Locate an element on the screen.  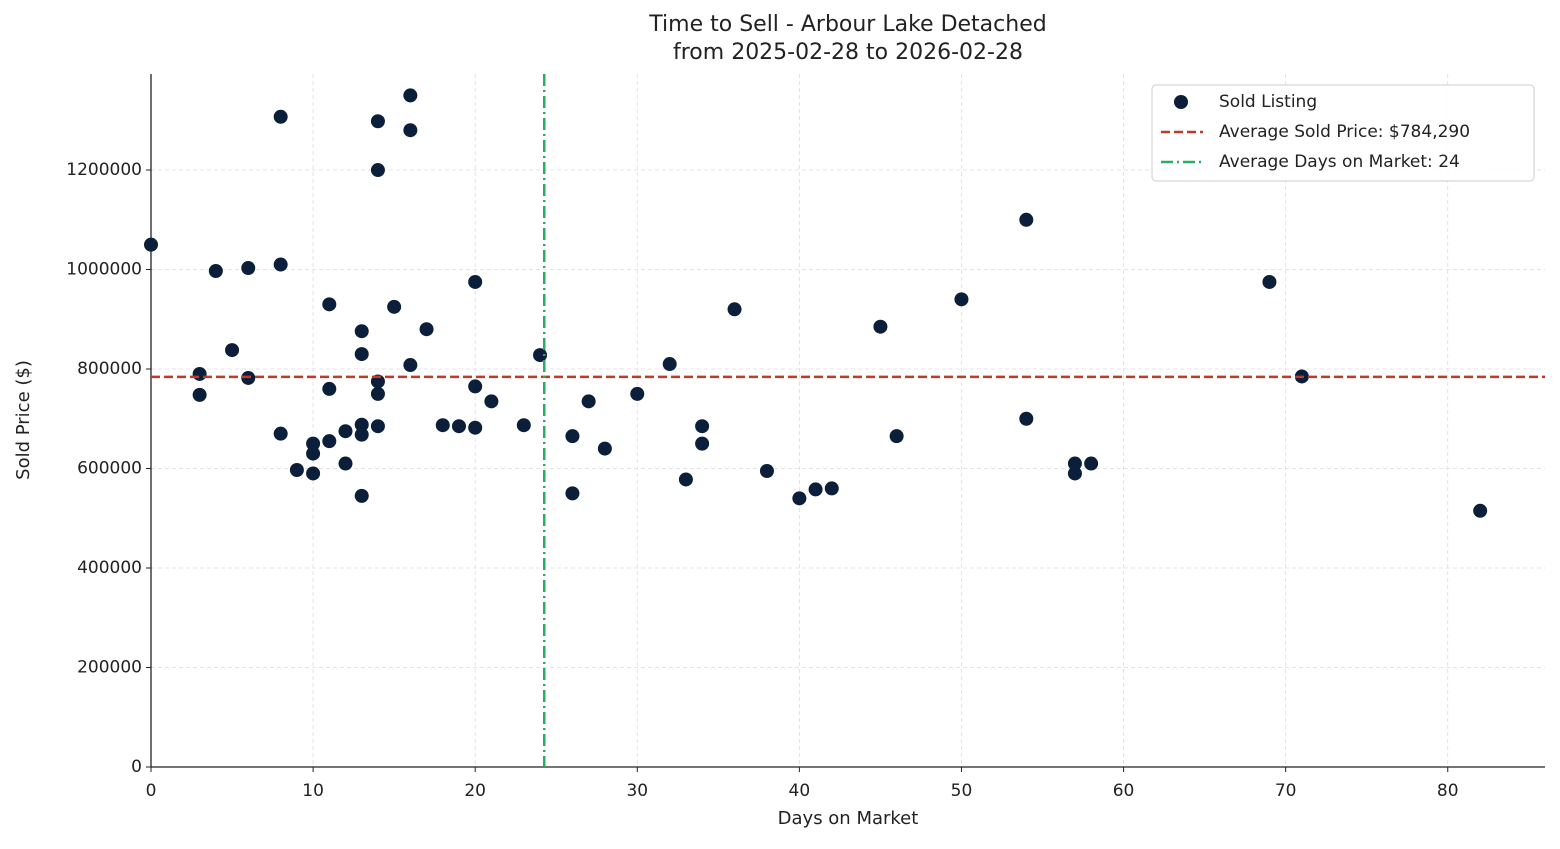
y-tick-label: 200000 is located at coordinates (109, 668).